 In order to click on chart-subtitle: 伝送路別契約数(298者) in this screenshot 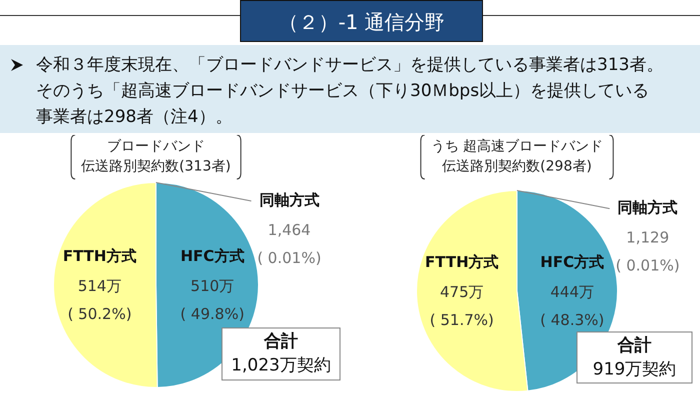, I will do `click(517, 166)`.